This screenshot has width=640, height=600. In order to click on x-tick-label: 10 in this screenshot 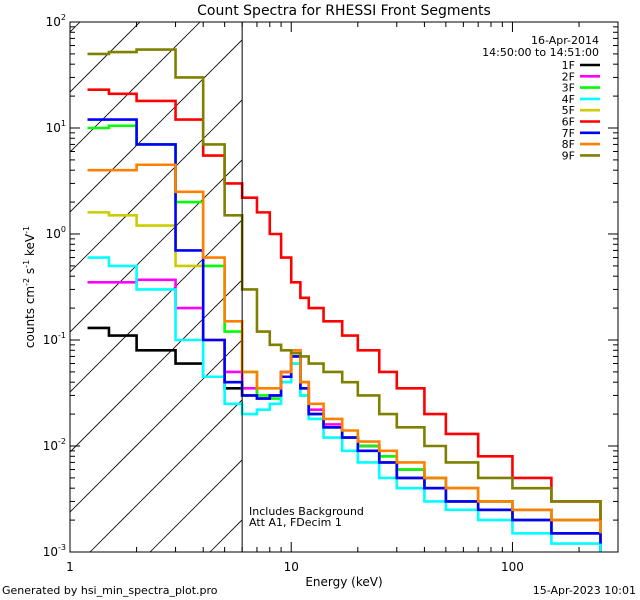, I will do `click(291, 567)`.